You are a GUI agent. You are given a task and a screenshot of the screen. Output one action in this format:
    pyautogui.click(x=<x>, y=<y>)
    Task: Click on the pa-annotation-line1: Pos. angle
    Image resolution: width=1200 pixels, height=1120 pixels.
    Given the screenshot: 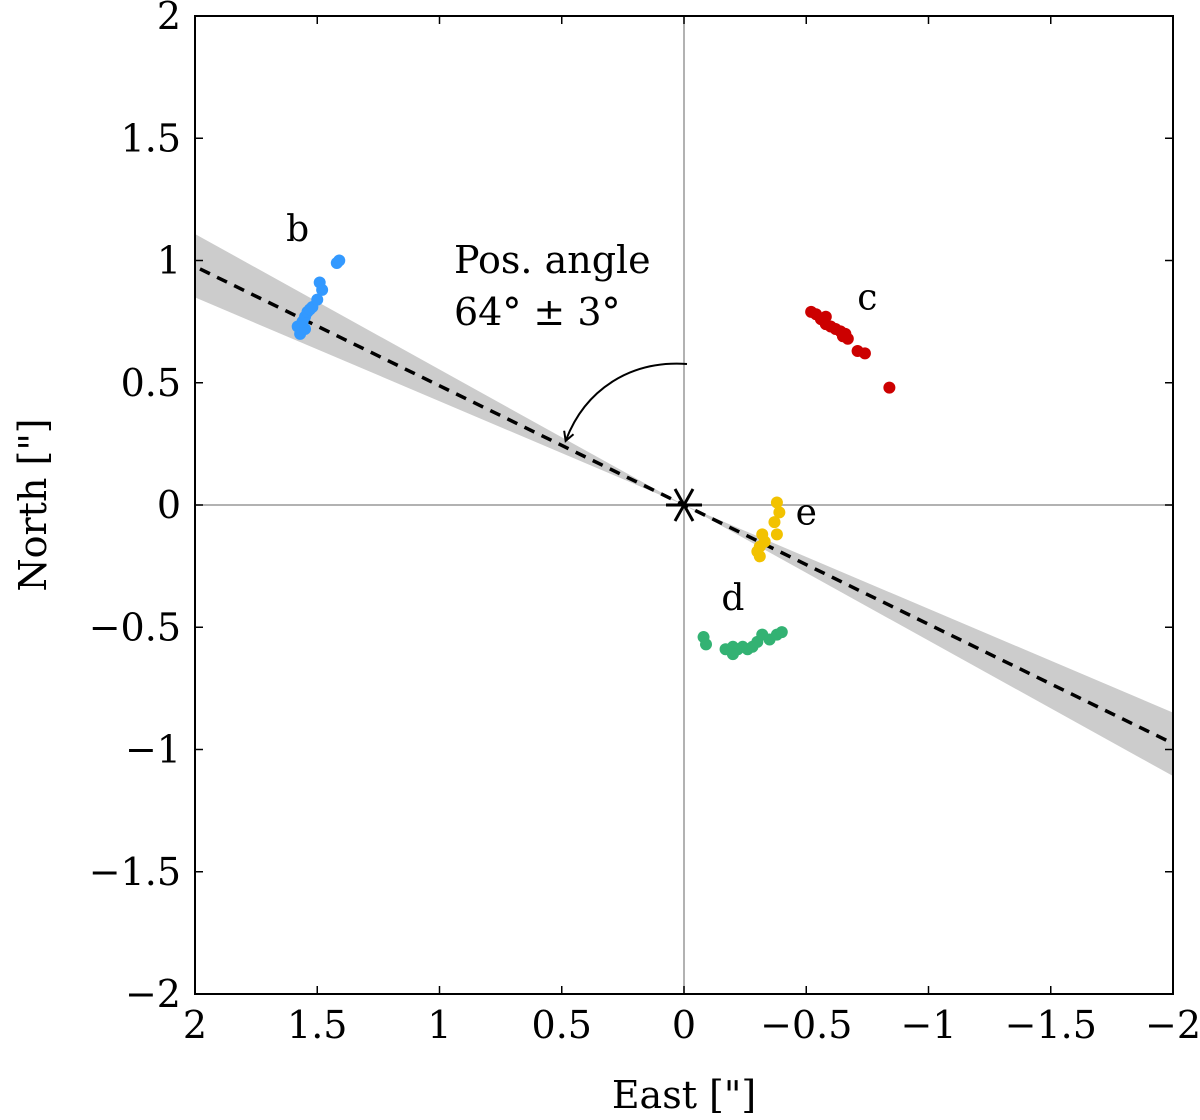 What is the action you would take?
    pyautogui.click(x=552, y=260)
    